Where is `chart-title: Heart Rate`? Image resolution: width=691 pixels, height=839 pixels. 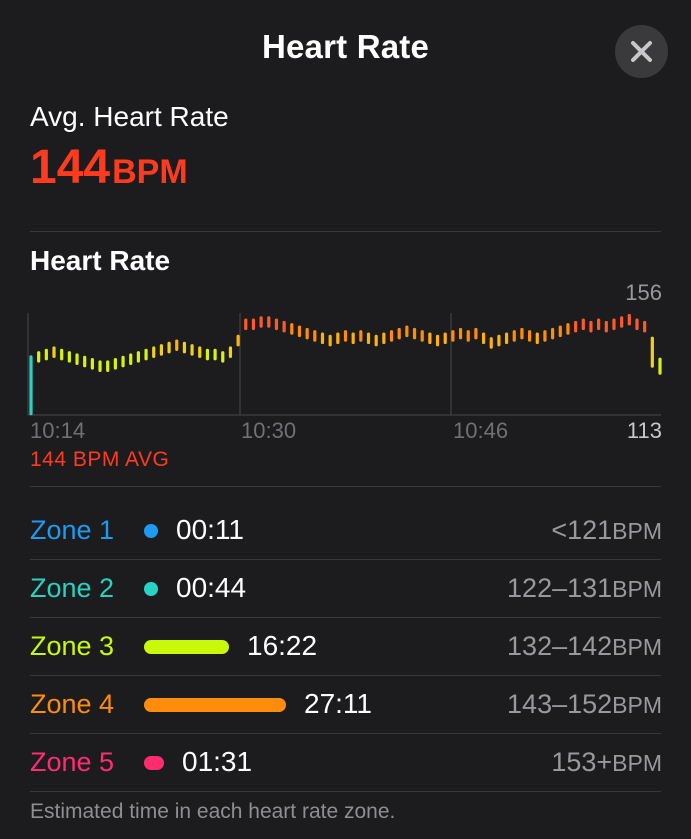 chart-title: Heart Rate is located at coordinates (100, 260).